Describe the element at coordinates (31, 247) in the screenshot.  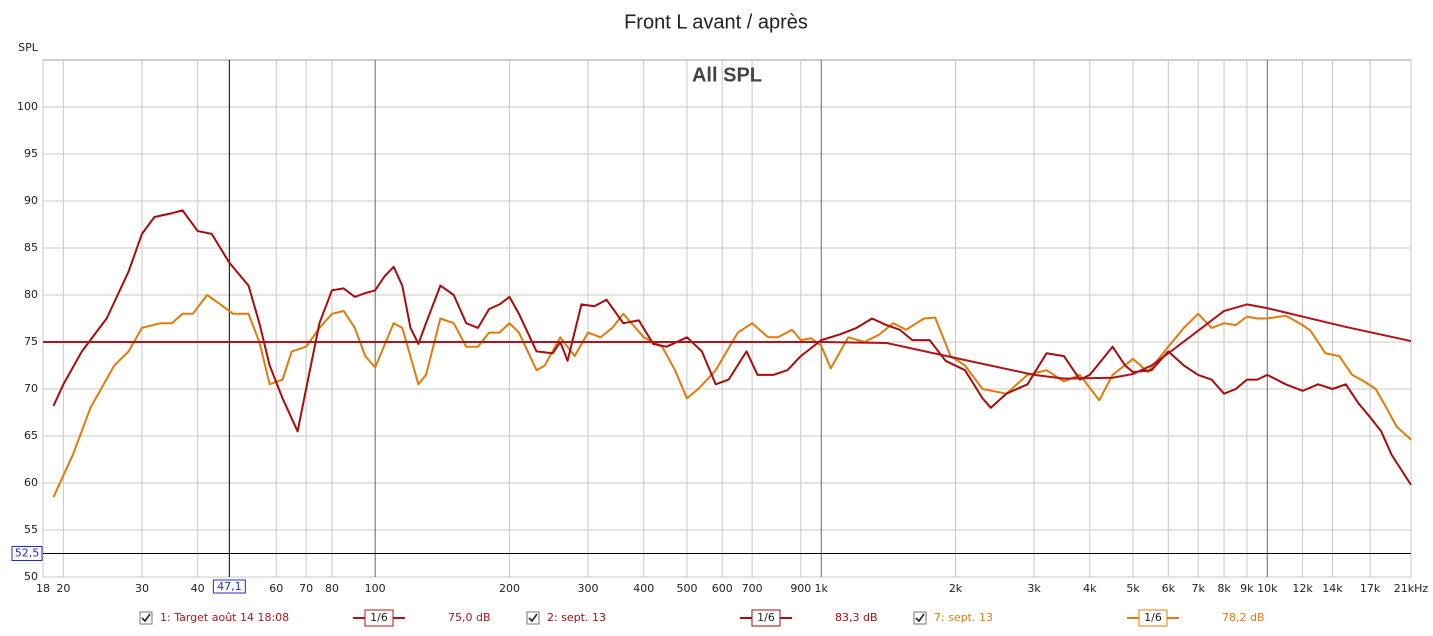
I see `y-tick-label: 85` at that location.